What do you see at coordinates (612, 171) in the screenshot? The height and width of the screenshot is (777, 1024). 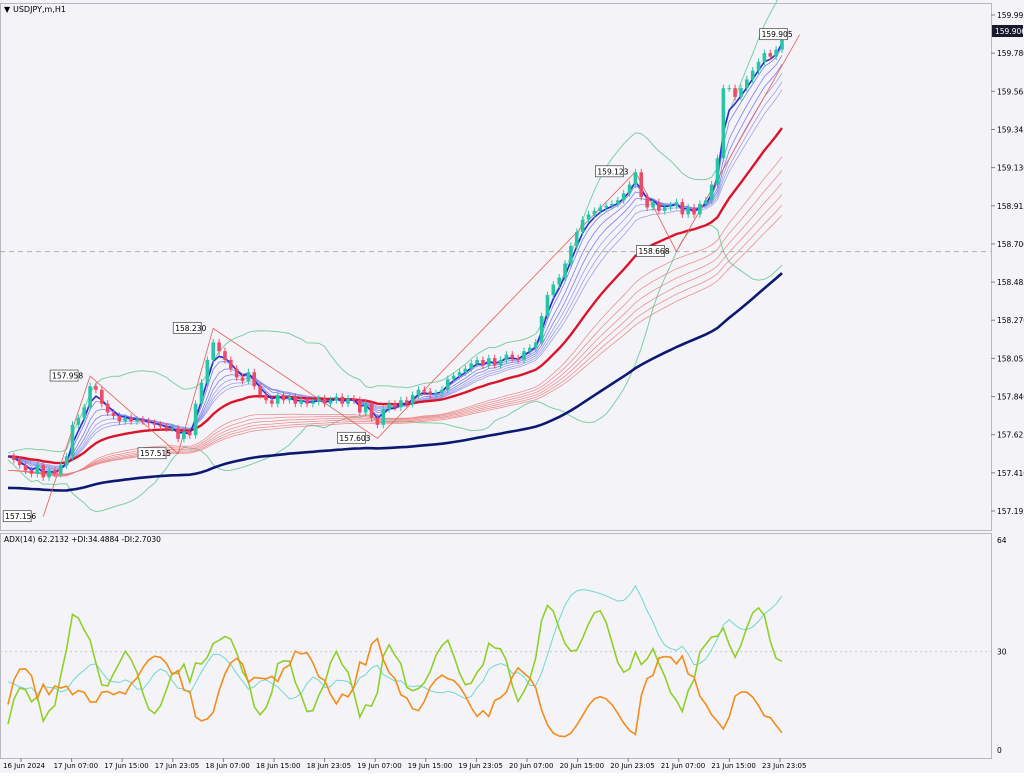 I see `price-label: 159.123` at bounding box center [612, 171].